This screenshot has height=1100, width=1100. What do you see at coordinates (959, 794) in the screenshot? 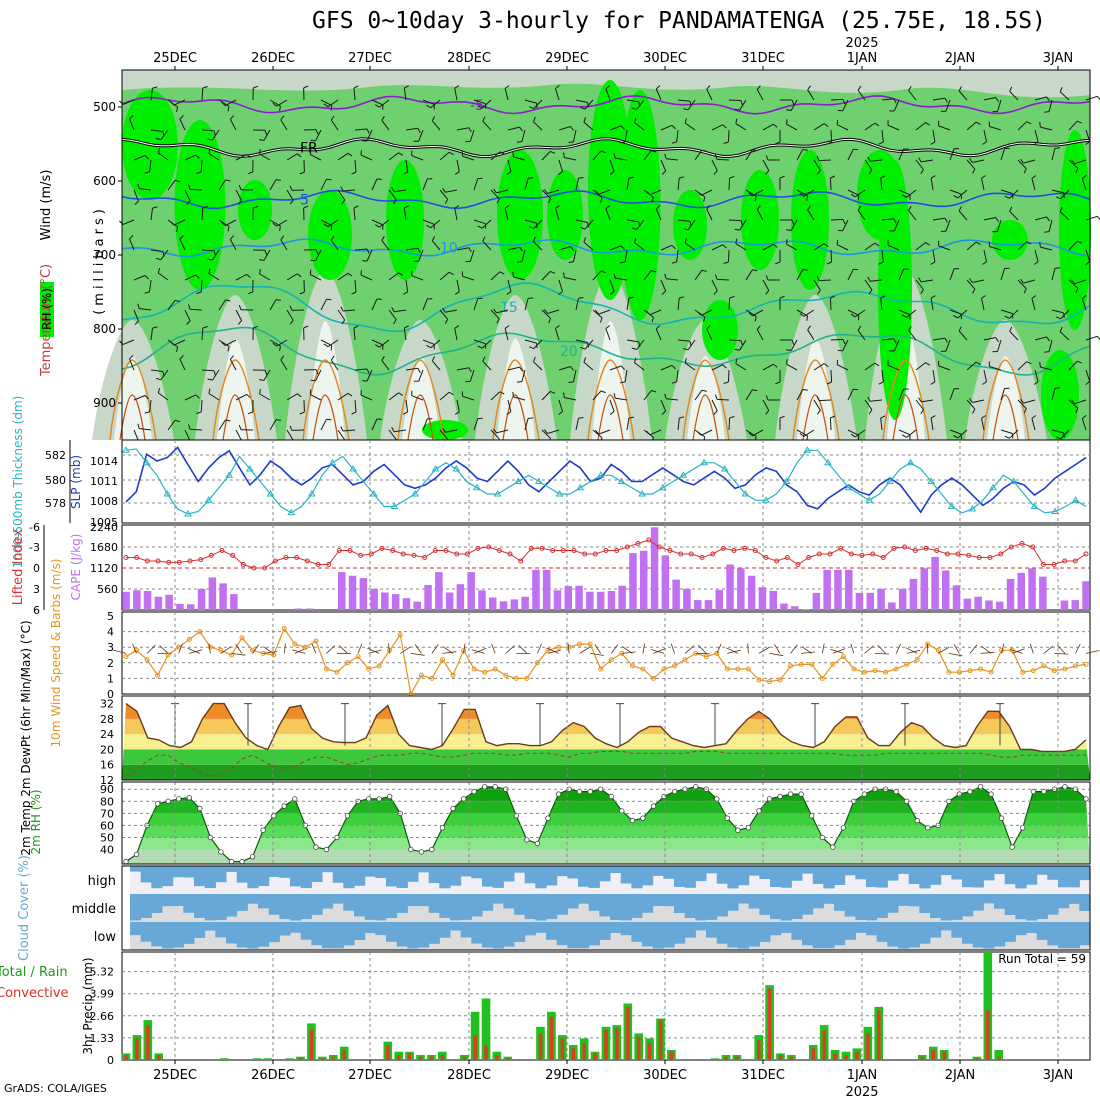
I see `rh-marker` at bounding box center [959, 794].